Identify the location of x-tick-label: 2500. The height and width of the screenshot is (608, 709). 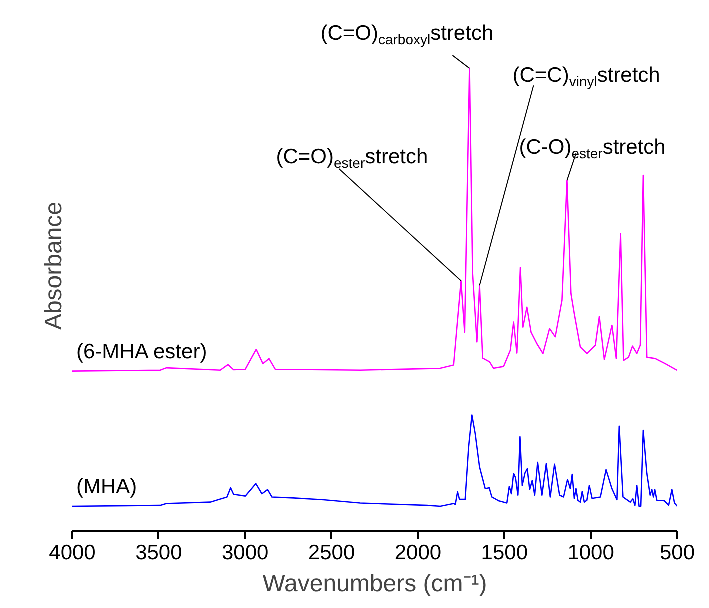
(332, 553).